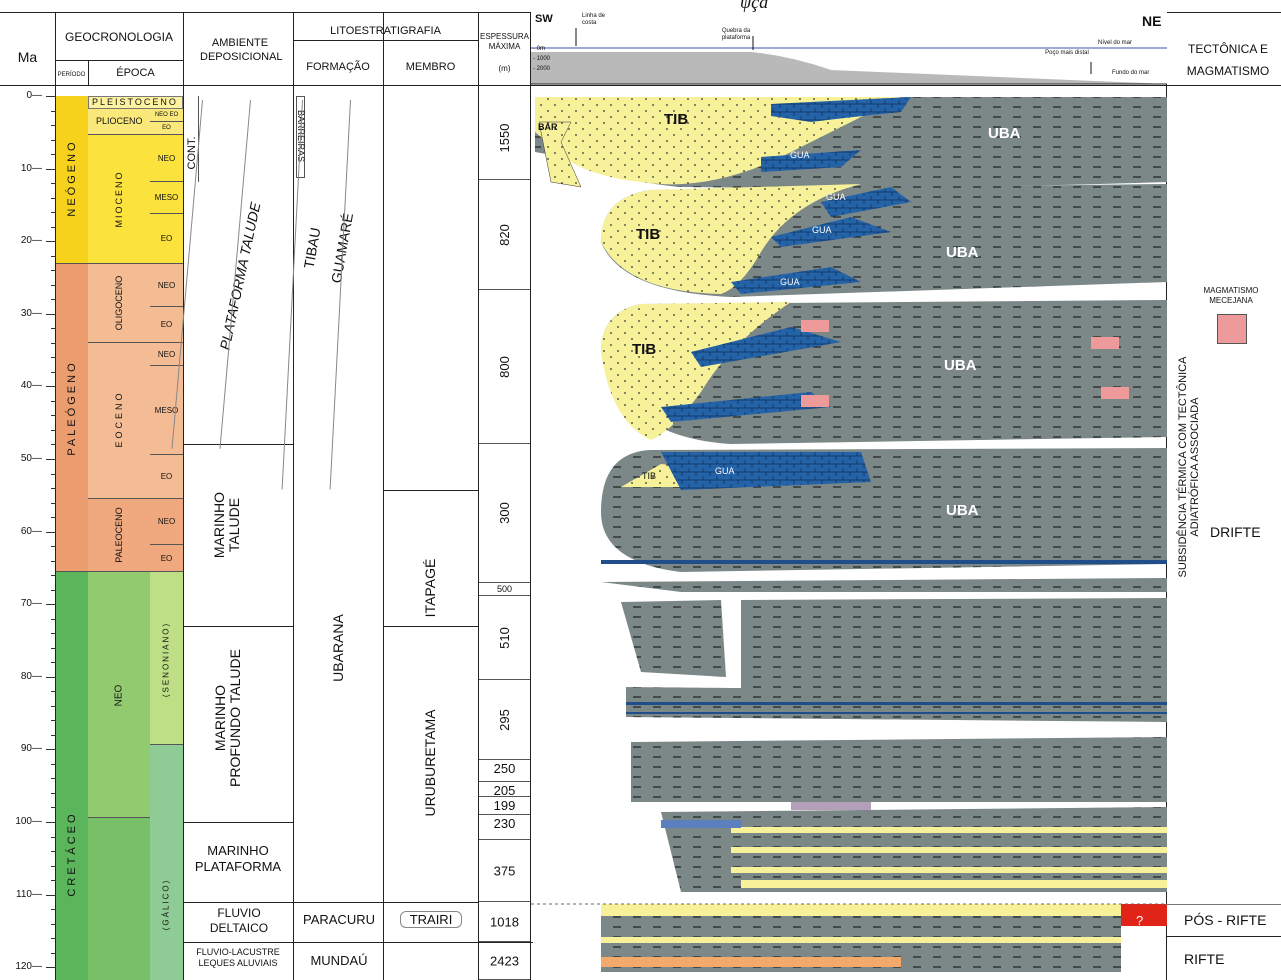 This screenshot has width=1281, height=980. I want to click on sub-galico-label: (GÁLICO), so click(166, 904).